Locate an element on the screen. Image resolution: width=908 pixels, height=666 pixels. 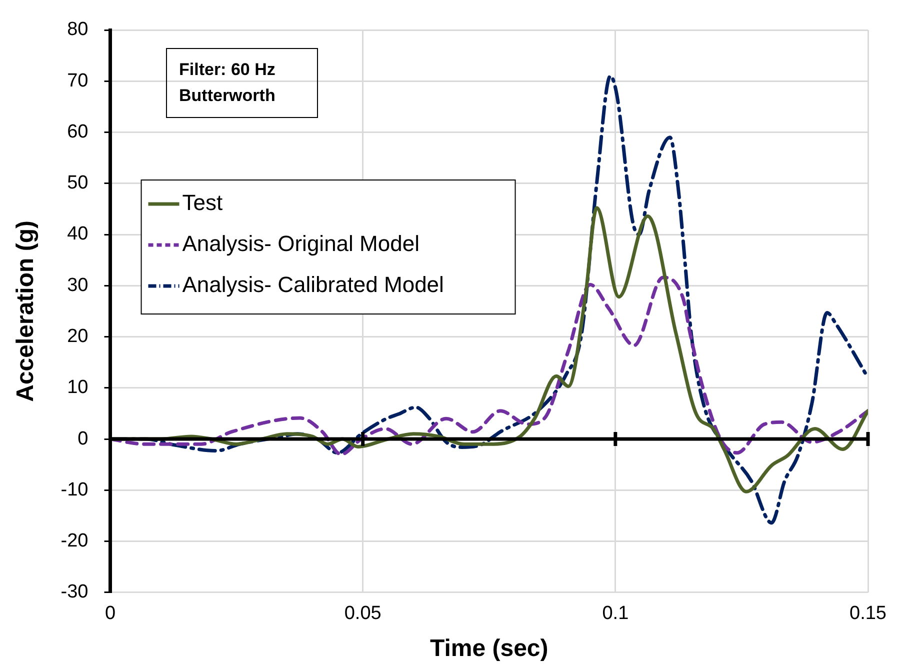
y-tick-label: 40 is located at coordinates (77, 234).